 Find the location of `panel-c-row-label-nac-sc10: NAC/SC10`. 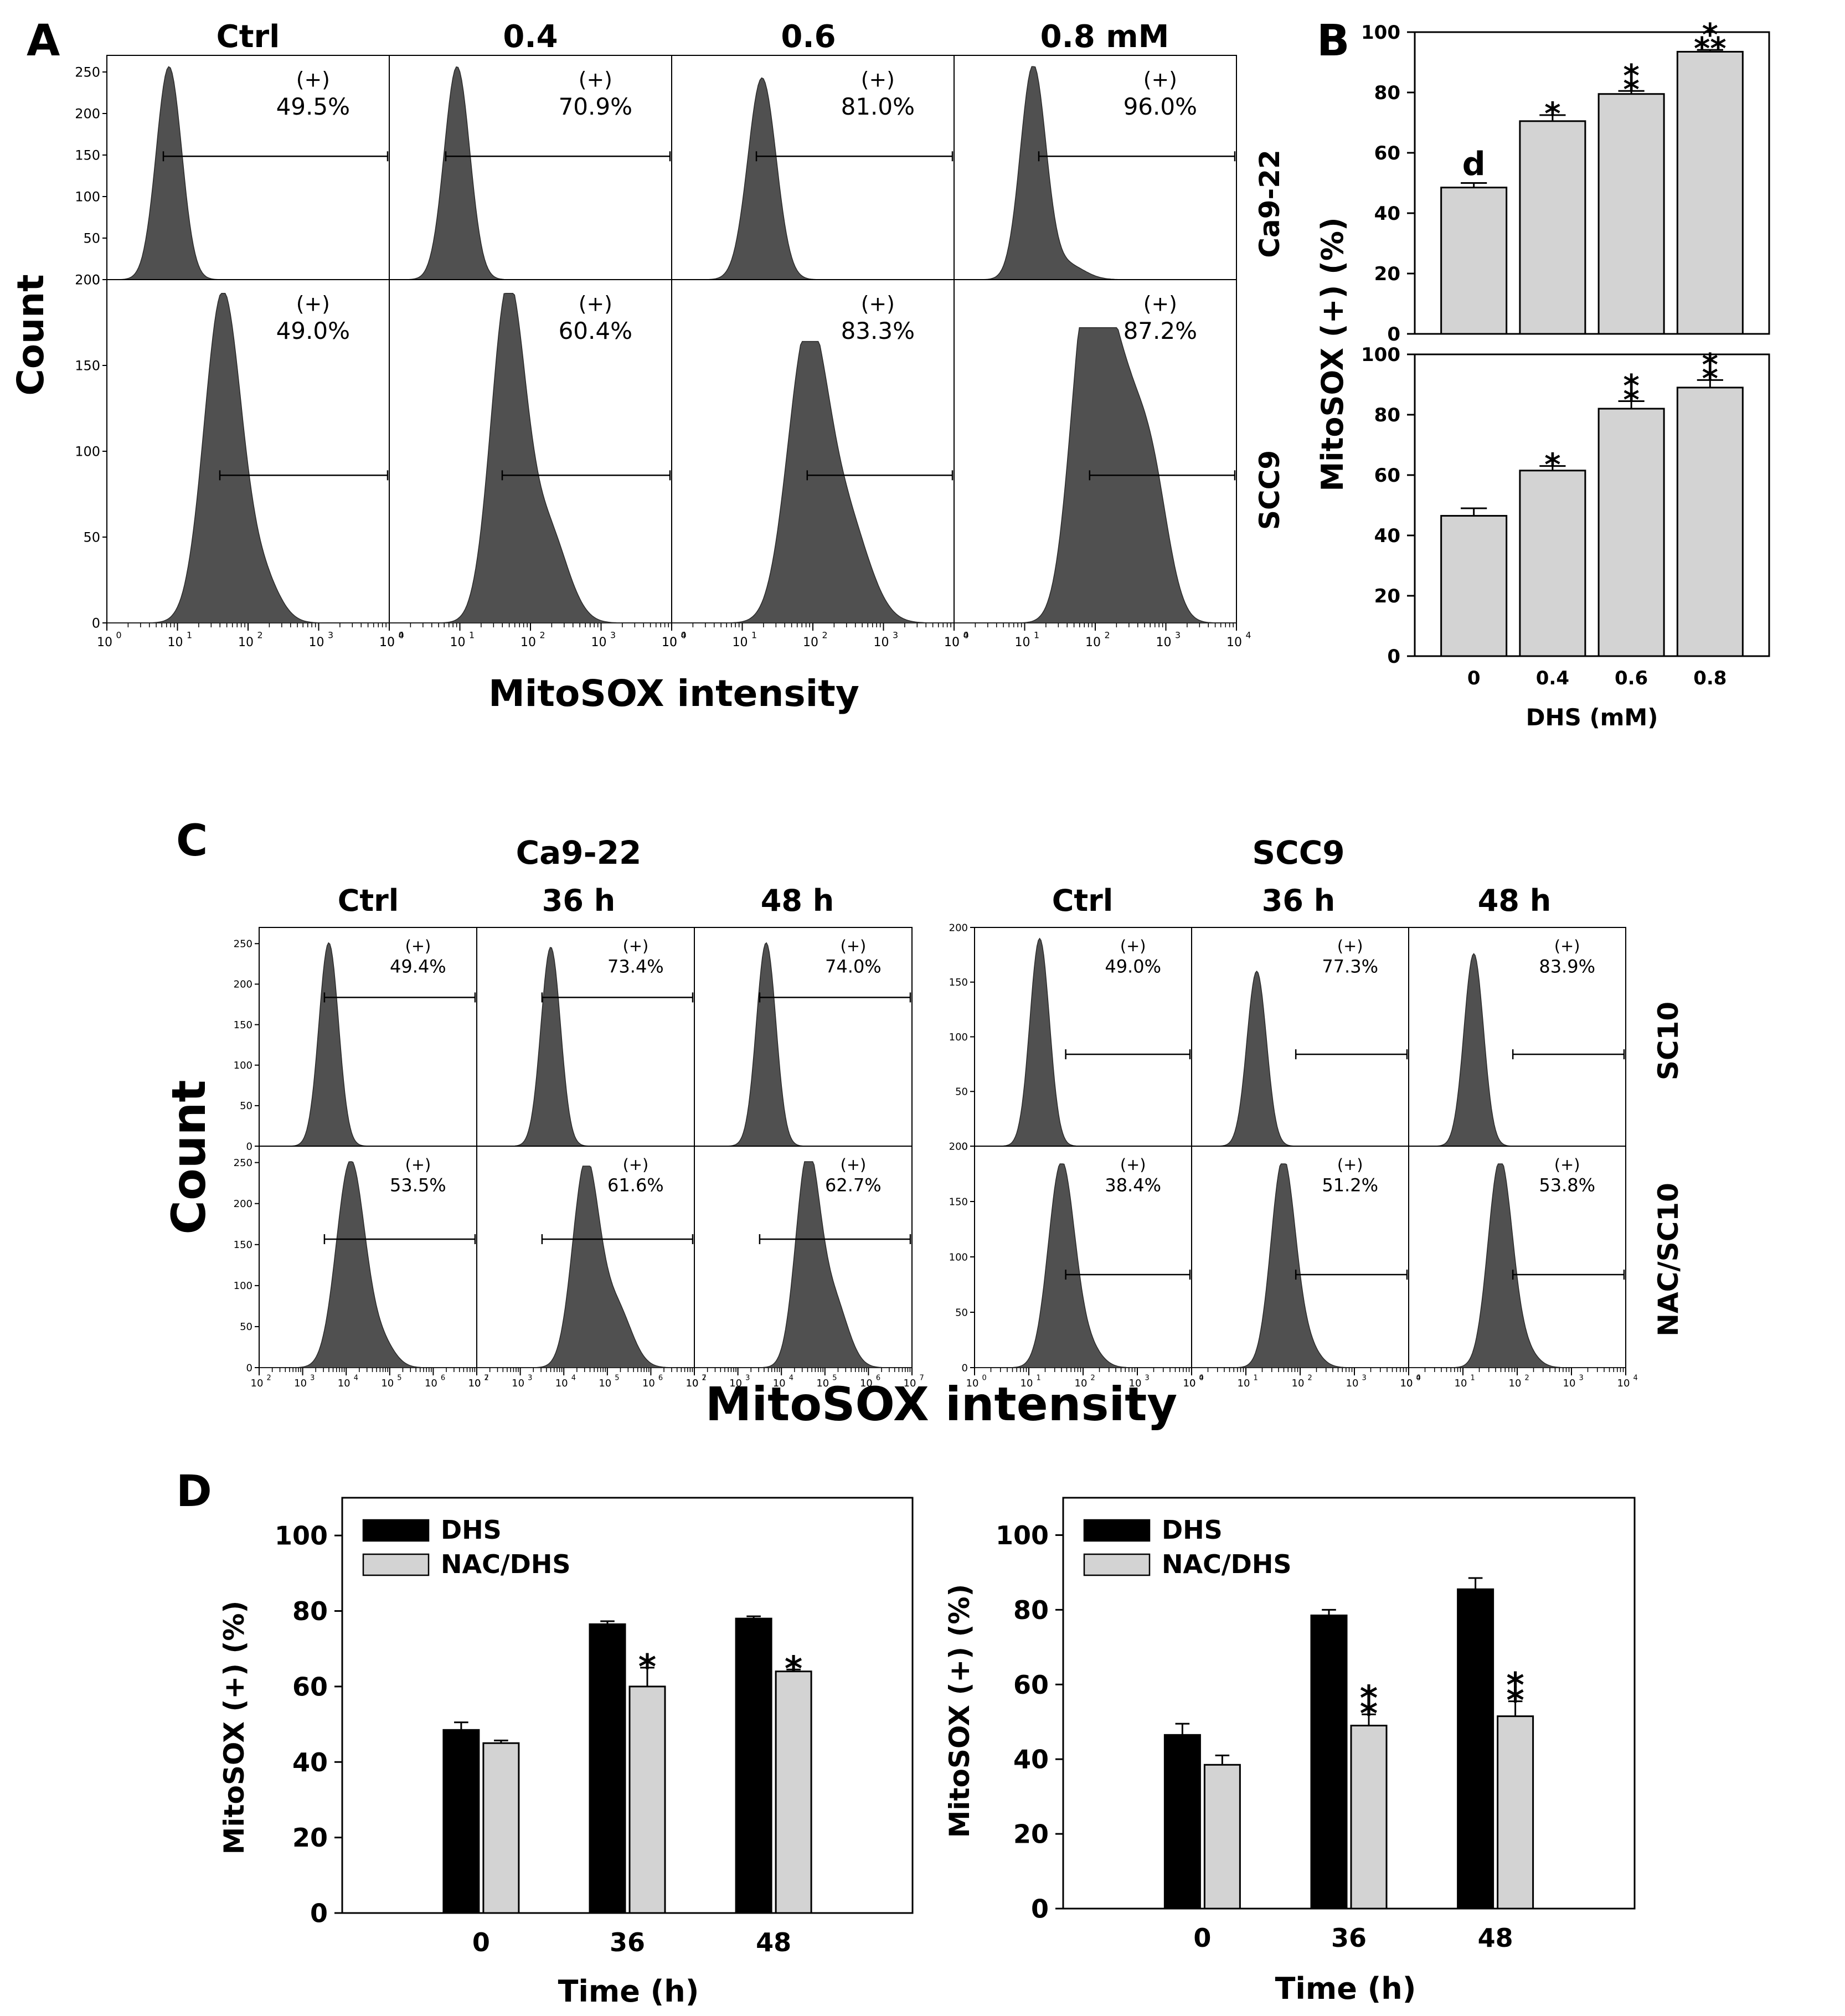

panel-c-row-label-nac-sc10: NAC/SC10 is located at coordinates (1668, 1260).